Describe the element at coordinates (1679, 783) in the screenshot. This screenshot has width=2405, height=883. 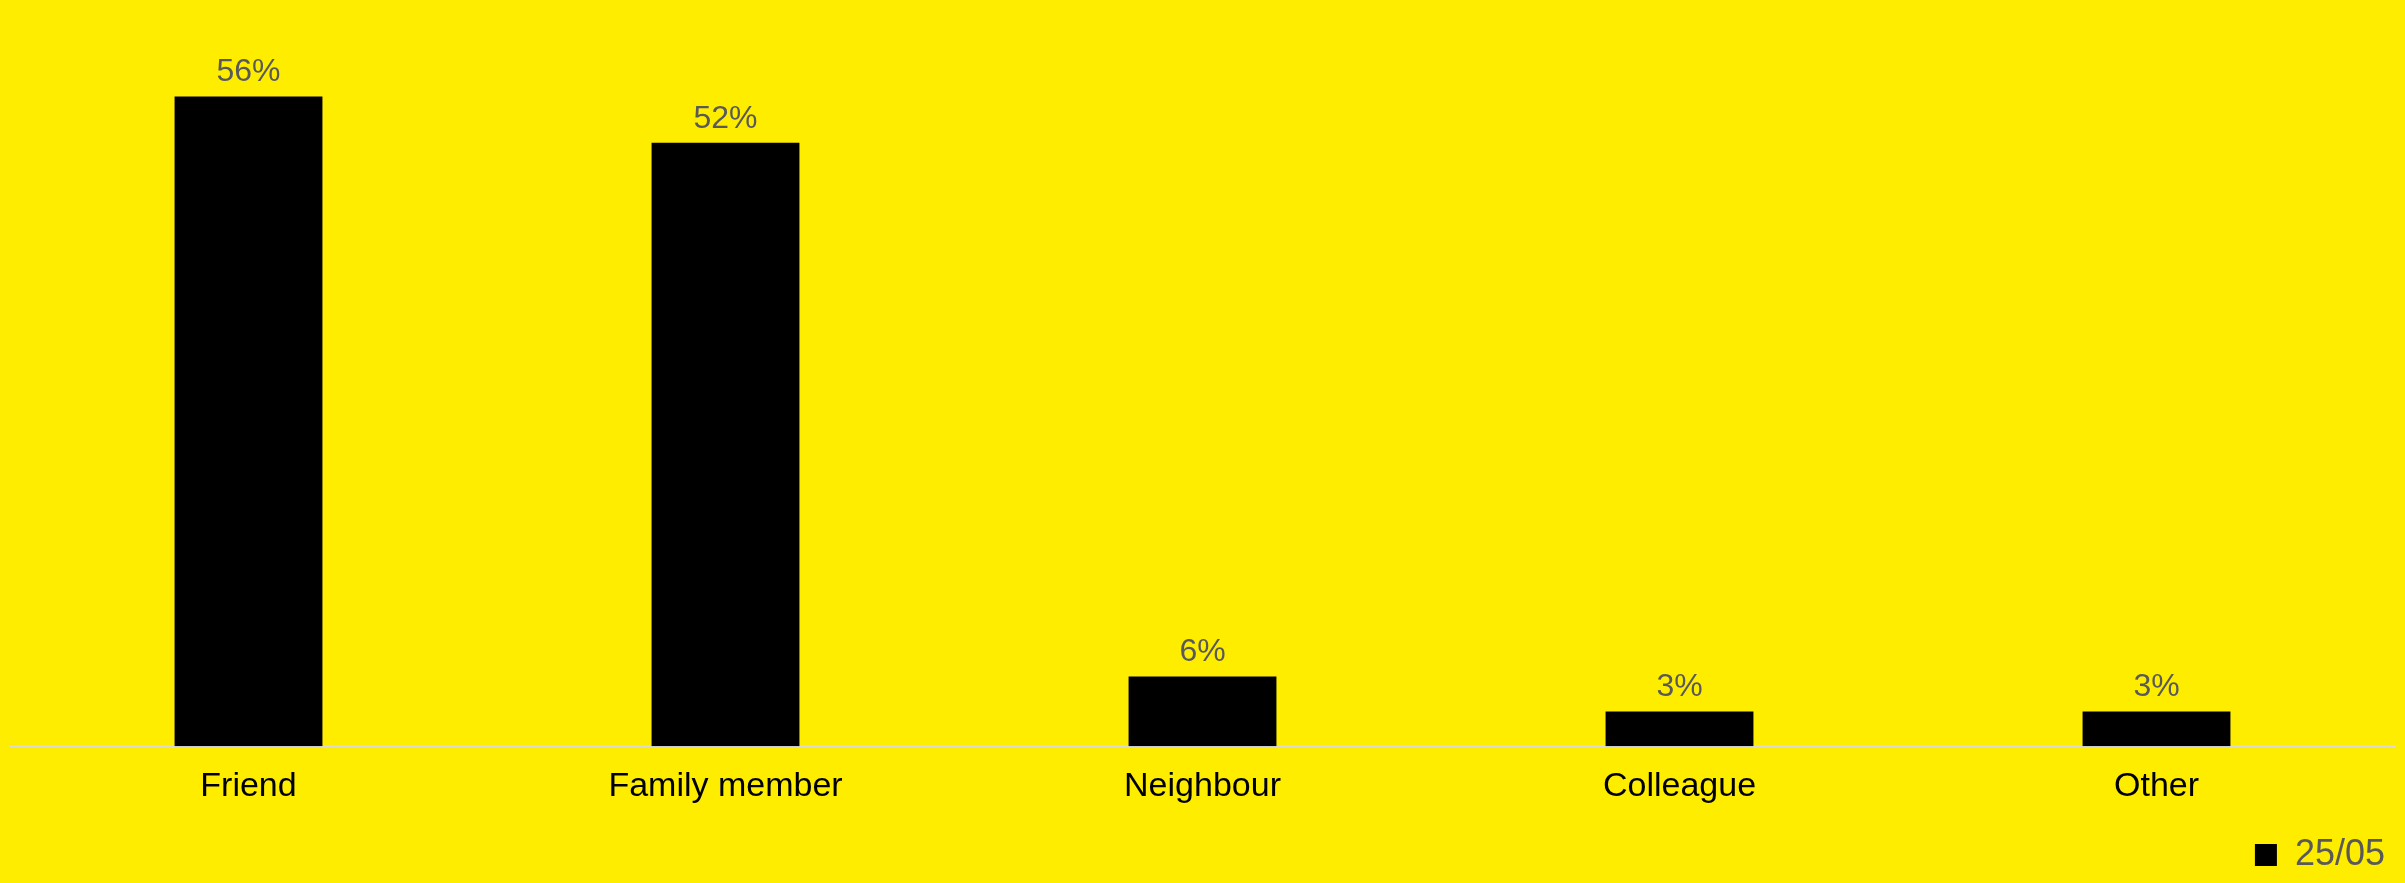
I see `x-tick-label: Colleague` at that location.